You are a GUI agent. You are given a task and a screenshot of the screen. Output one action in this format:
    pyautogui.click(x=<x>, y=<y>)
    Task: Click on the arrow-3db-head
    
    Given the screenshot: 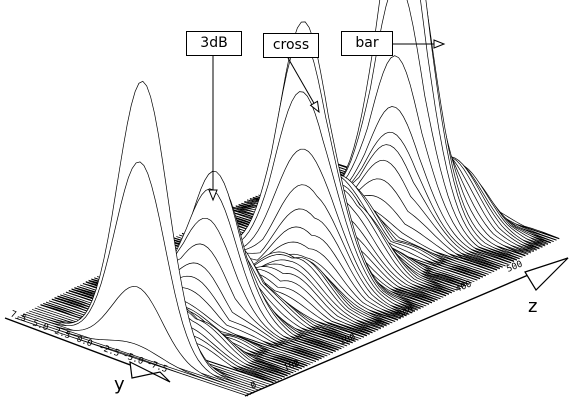 What is the action you would take?
    pyautogui.click(x=213, y=195)
    